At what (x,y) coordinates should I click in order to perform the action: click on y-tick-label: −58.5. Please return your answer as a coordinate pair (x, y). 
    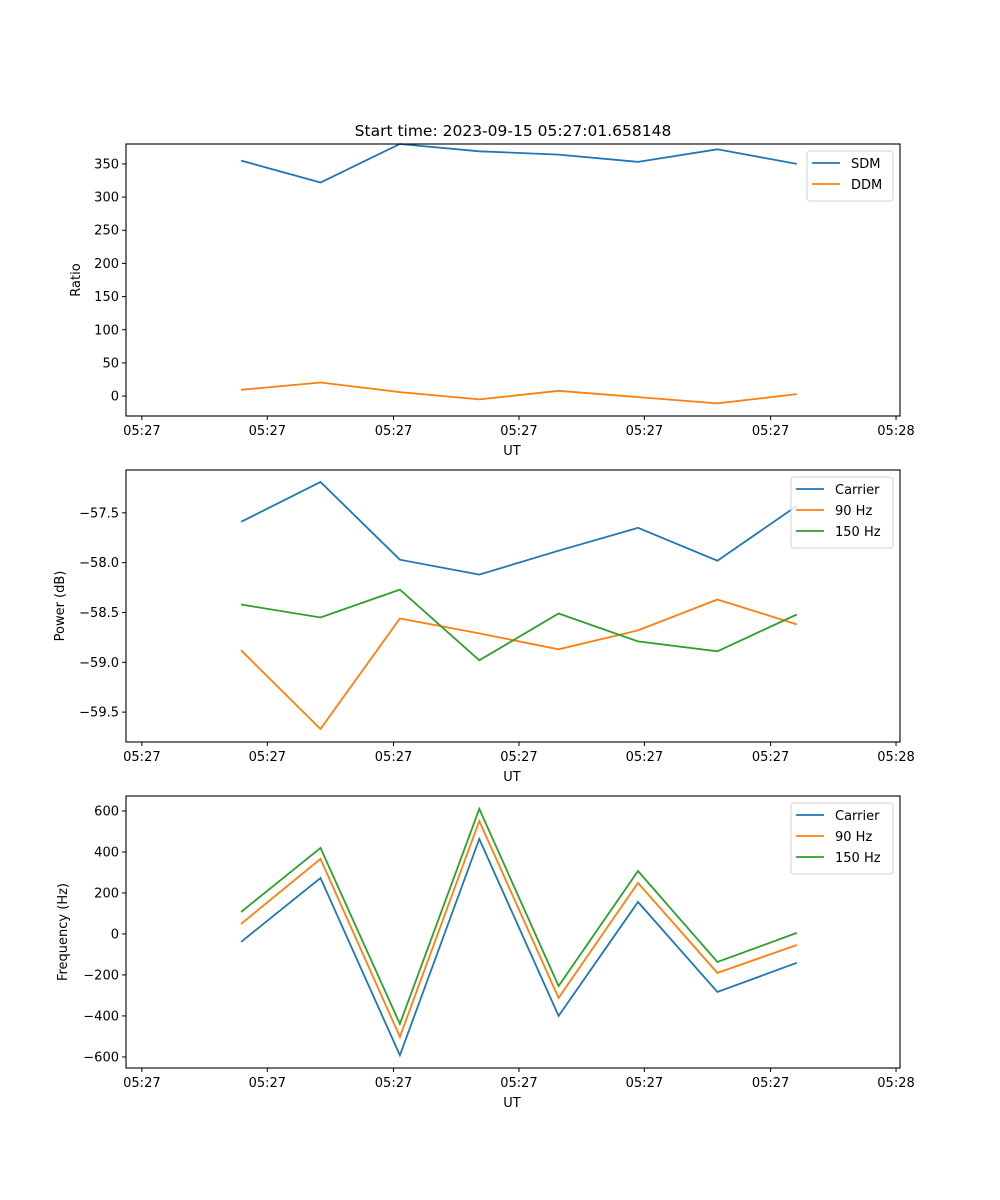
    Looking at the image, I should click on (99, 613).